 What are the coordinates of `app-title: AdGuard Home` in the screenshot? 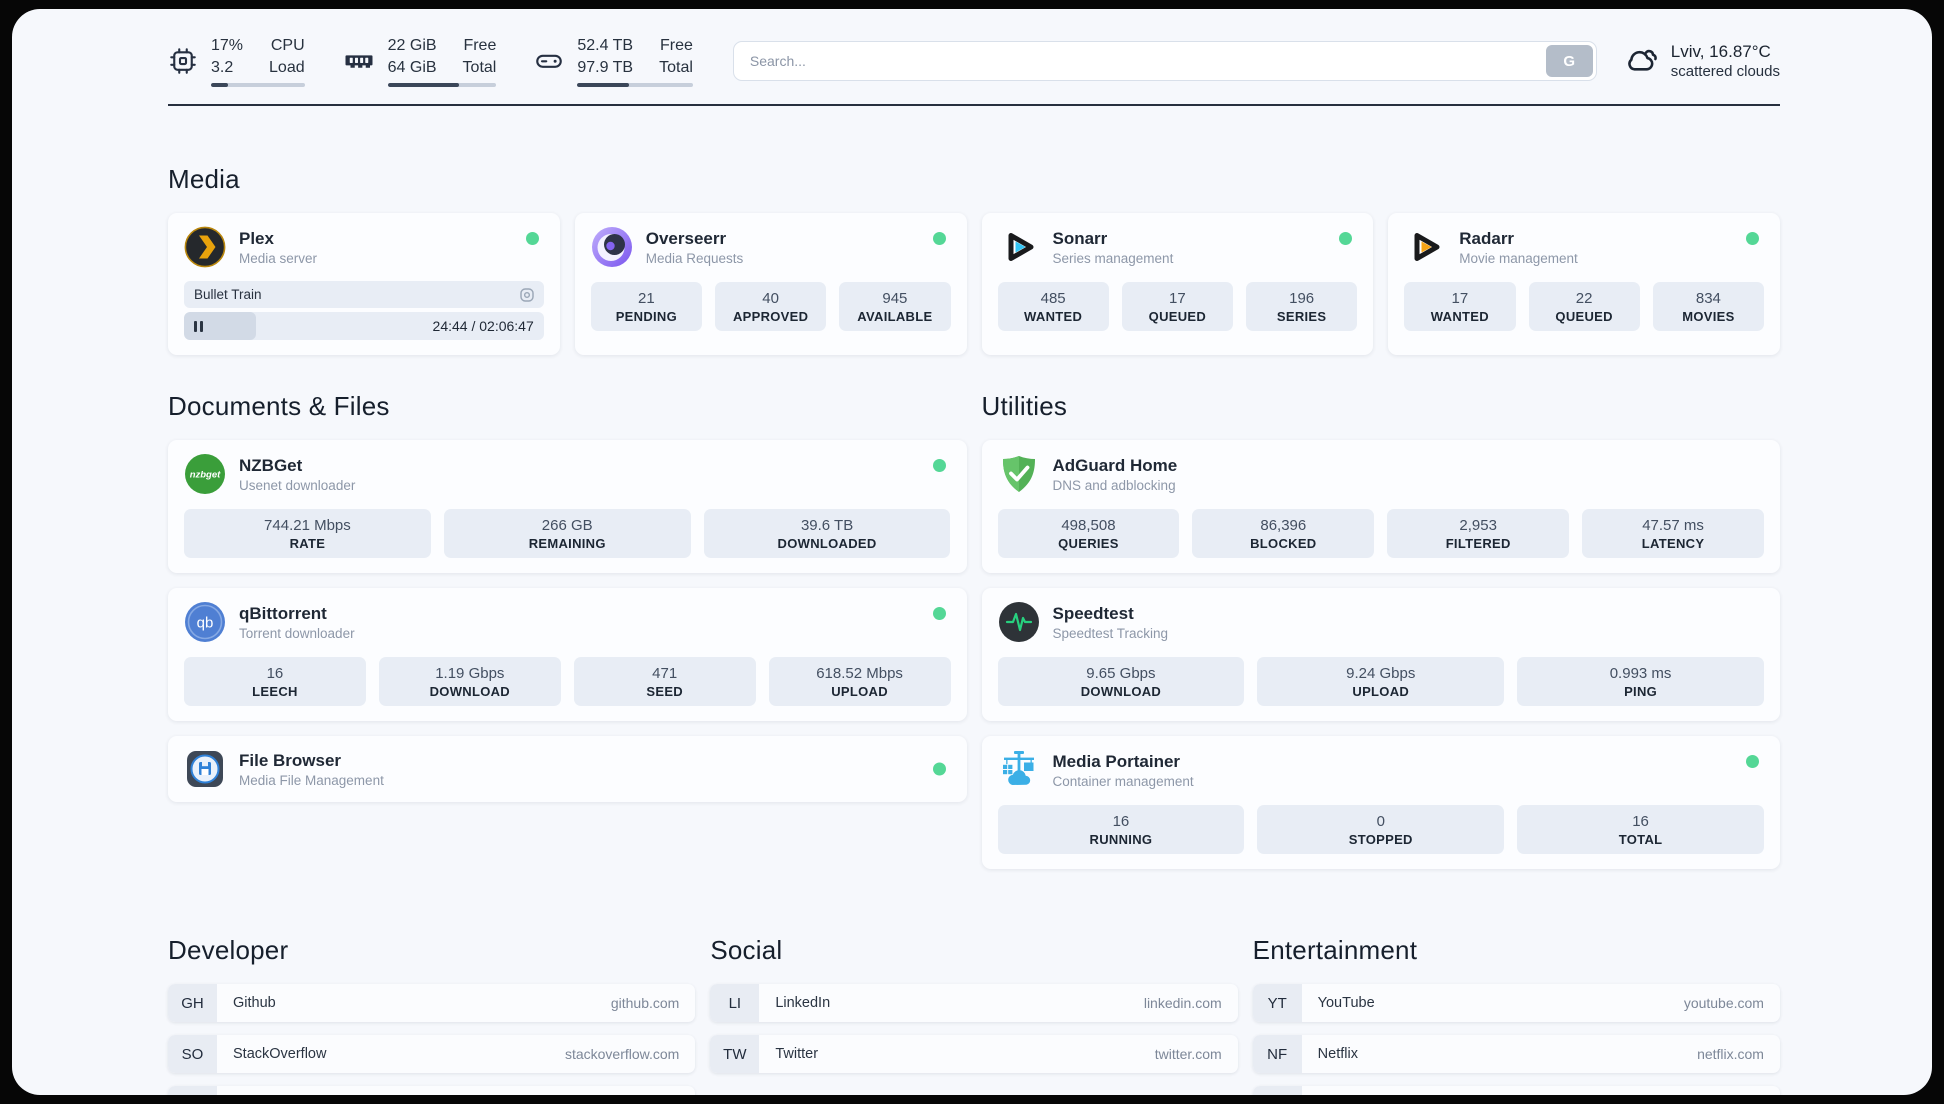 It's located at (1115, 466).